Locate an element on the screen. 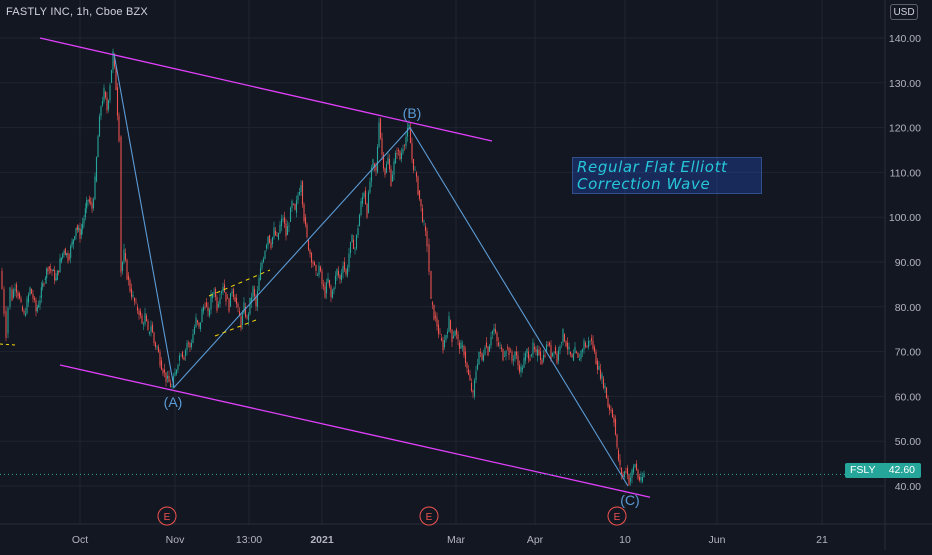 The width and height of the screenshot is (932, 555). upper-channel-line is located at coordinates (266, 89).